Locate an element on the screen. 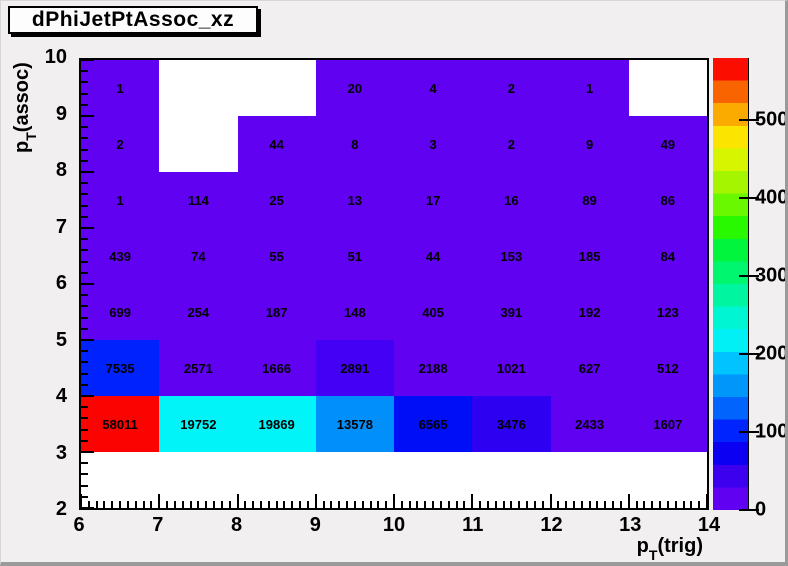  heatmap-cell-value: 2571 is located at coordinates (198, 368).